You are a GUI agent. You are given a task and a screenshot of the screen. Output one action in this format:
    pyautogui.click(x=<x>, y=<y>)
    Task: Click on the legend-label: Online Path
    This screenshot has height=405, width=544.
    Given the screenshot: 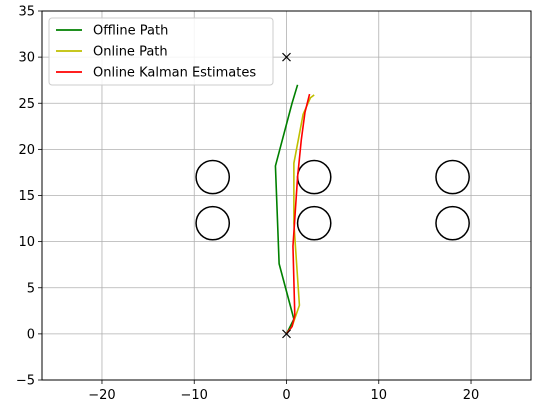 What is the action you would take?
    pyautogui.click(x=130, y=52)
    